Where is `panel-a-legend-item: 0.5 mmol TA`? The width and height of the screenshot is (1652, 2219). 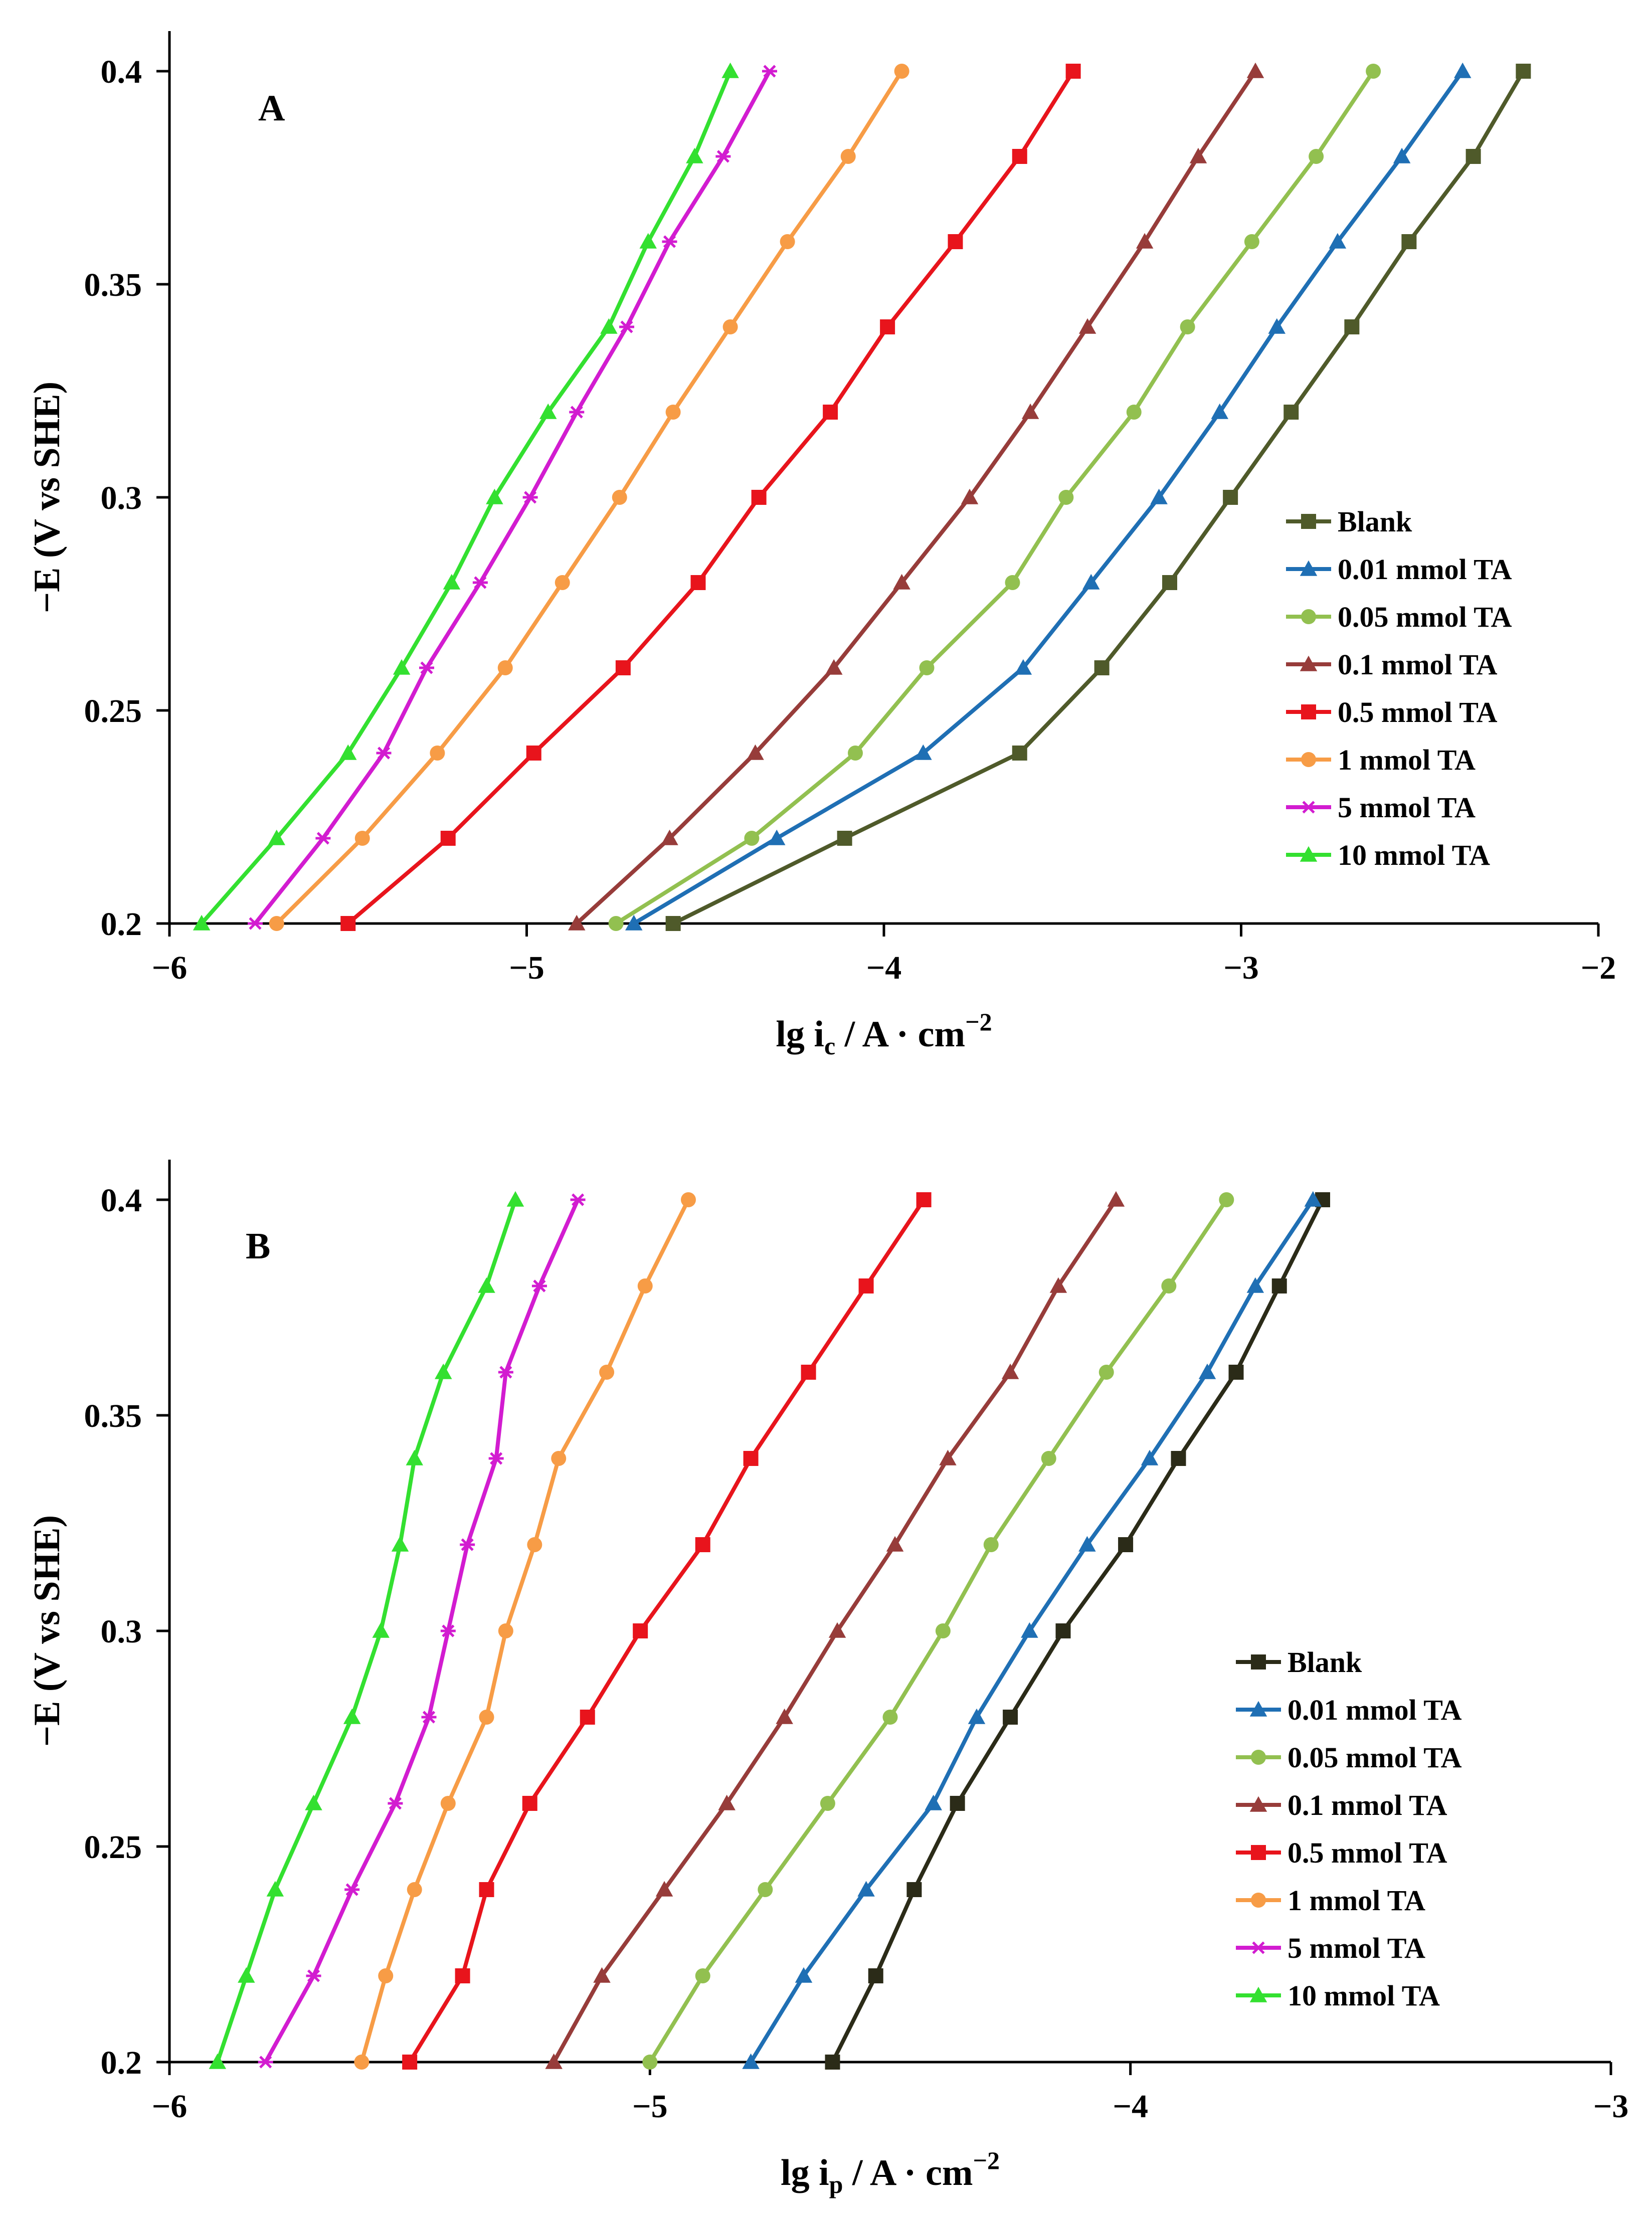 panel-a-legend-item: 0.5 mmol TA is located at coordinates (1392, 712).